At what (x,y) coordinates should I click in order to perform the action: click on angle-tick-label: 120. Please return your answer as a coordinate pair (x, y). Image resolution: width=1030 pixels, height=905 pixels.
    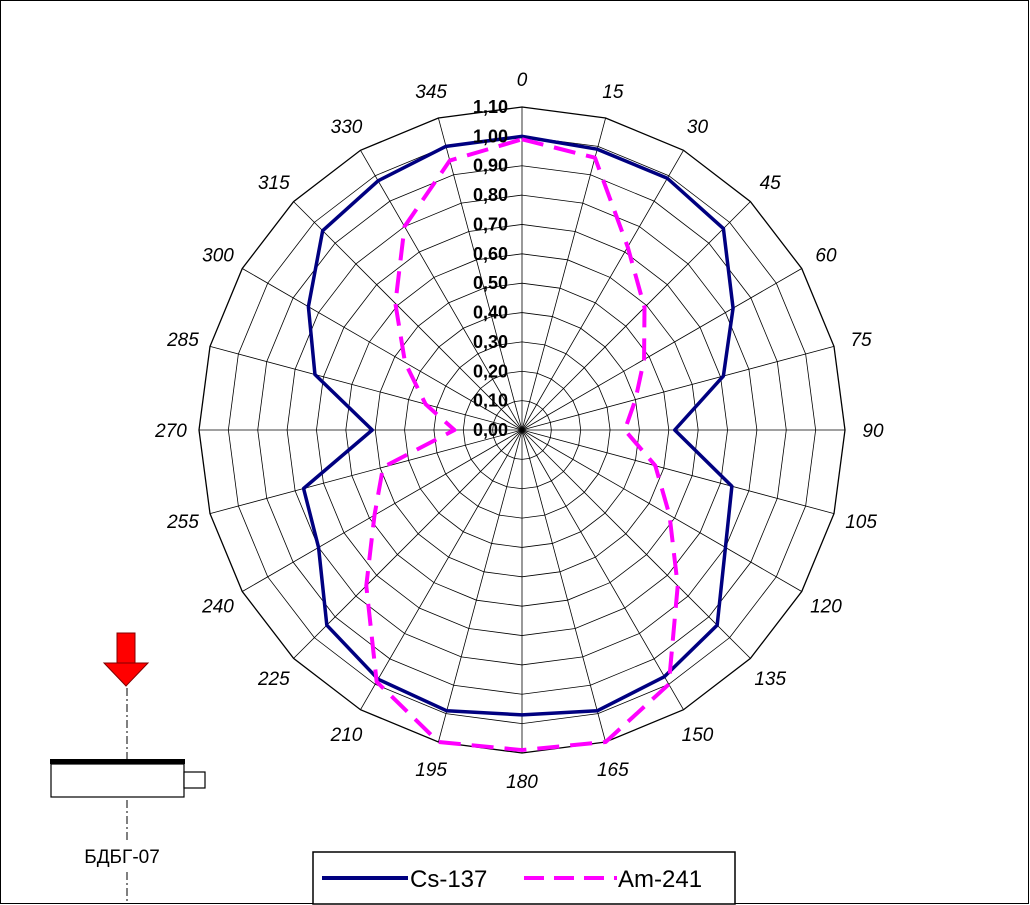
    Looking at the image, I should click on (826, 607).